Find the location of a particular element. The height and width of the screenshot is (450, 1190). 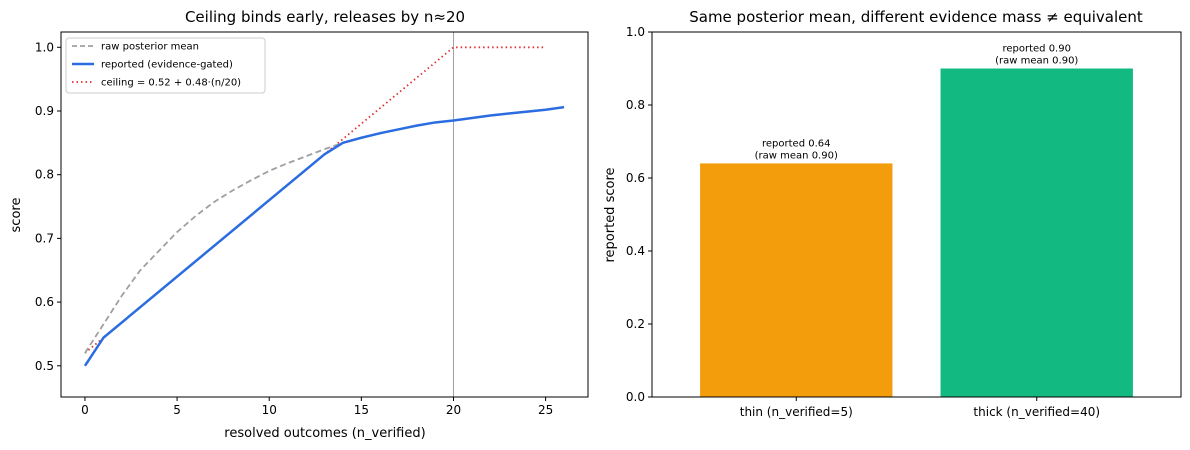

y-tick-label: 0.0 is located at coordinates (635, 397).